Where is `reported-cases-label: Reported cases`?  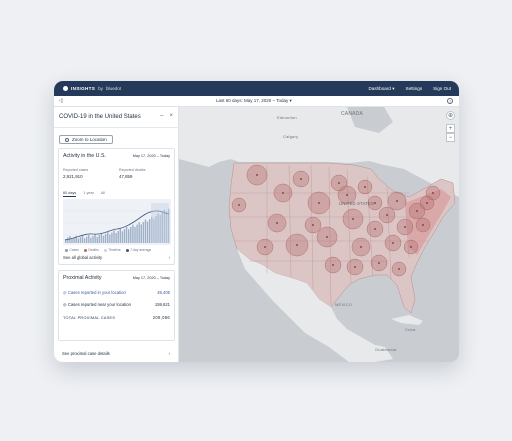 reported-cases-label: Reported cases is located at coordinates (76, 170).